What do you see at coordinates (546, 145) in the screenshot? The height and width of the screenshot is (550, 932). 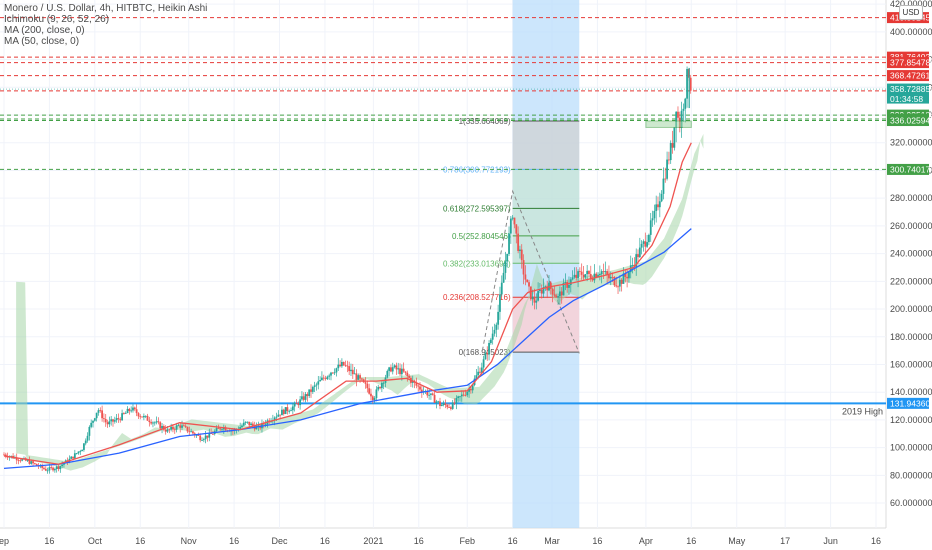 I see `fib-zone-grey` at bounding box center [546, 145].